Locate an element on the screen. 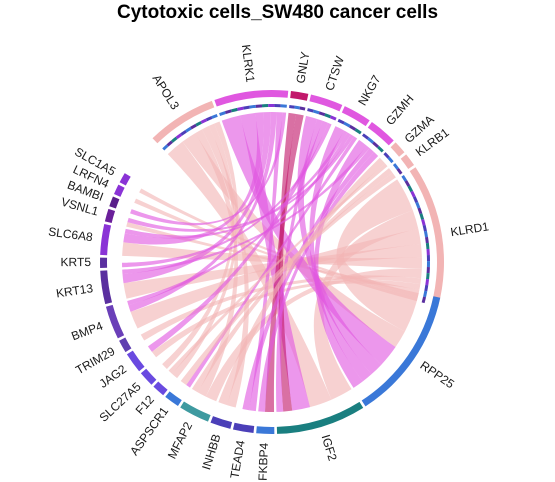 This screenshot has width=555, height=482. sector-inhbb is located at coordinates (221, 422).